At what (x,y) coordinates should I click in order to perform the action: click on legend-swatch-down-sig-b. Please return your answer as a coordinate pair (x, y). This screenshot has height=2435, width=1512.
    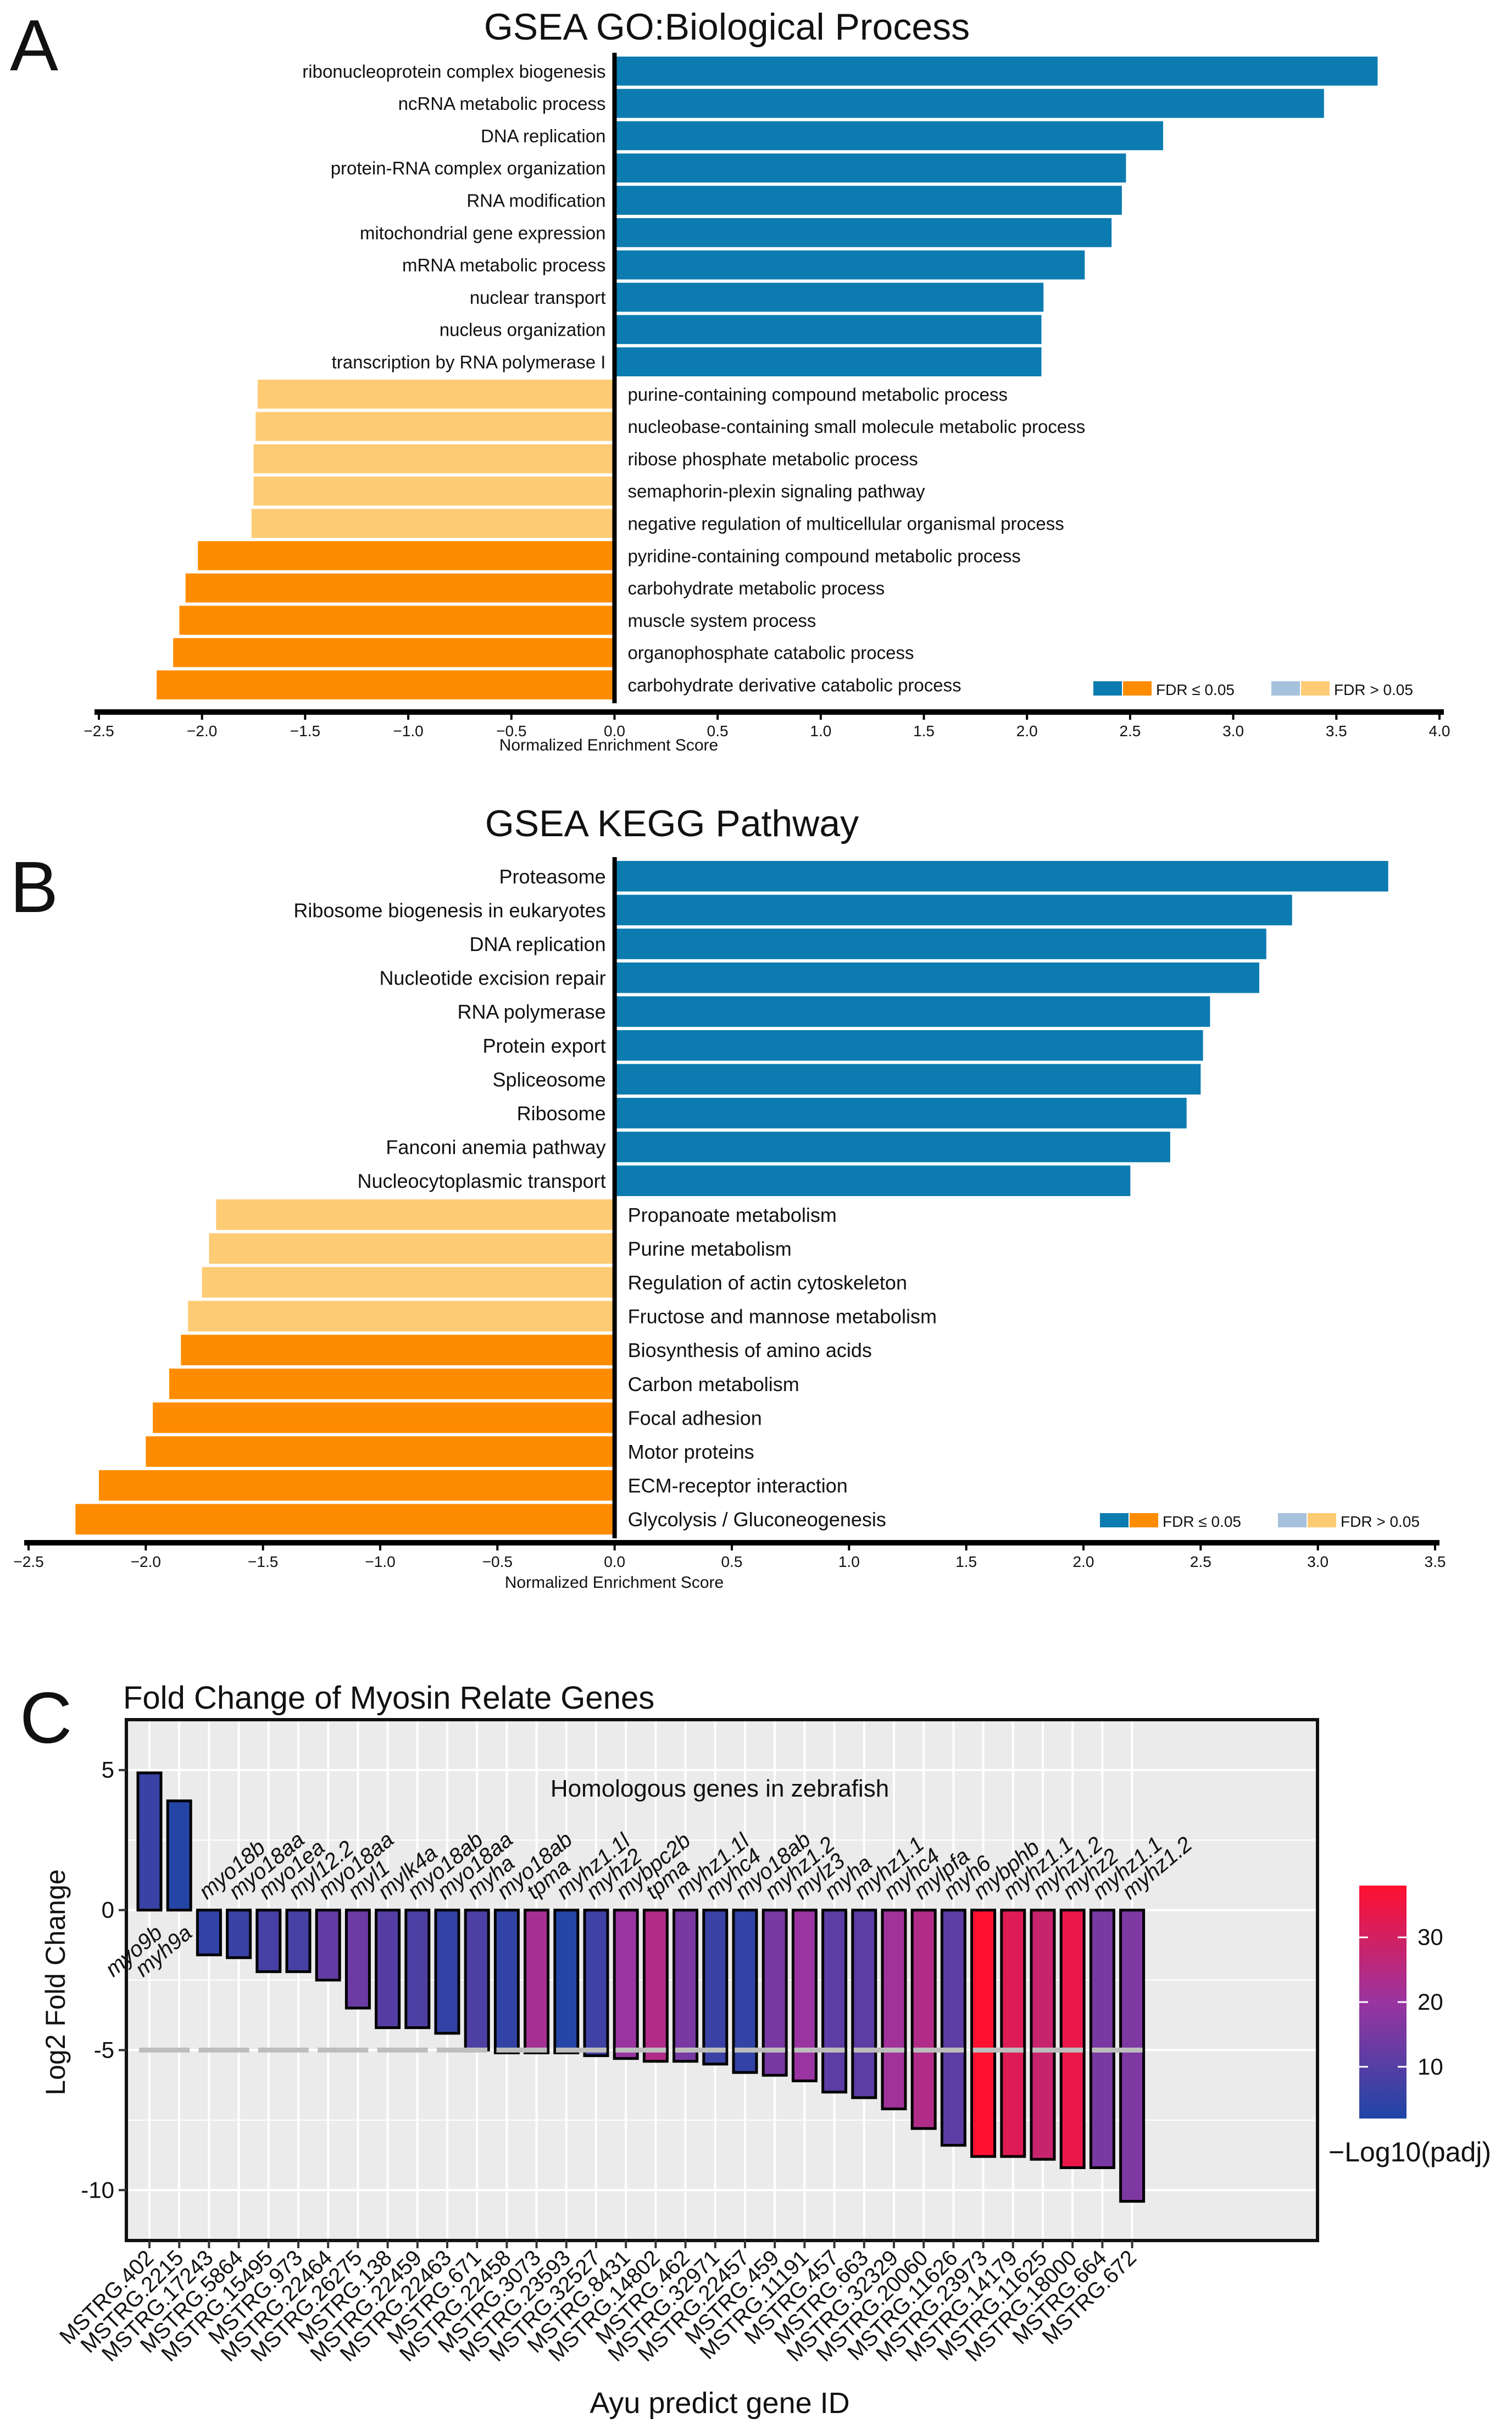
    Looking at the image, I should click on (1144, 1520).